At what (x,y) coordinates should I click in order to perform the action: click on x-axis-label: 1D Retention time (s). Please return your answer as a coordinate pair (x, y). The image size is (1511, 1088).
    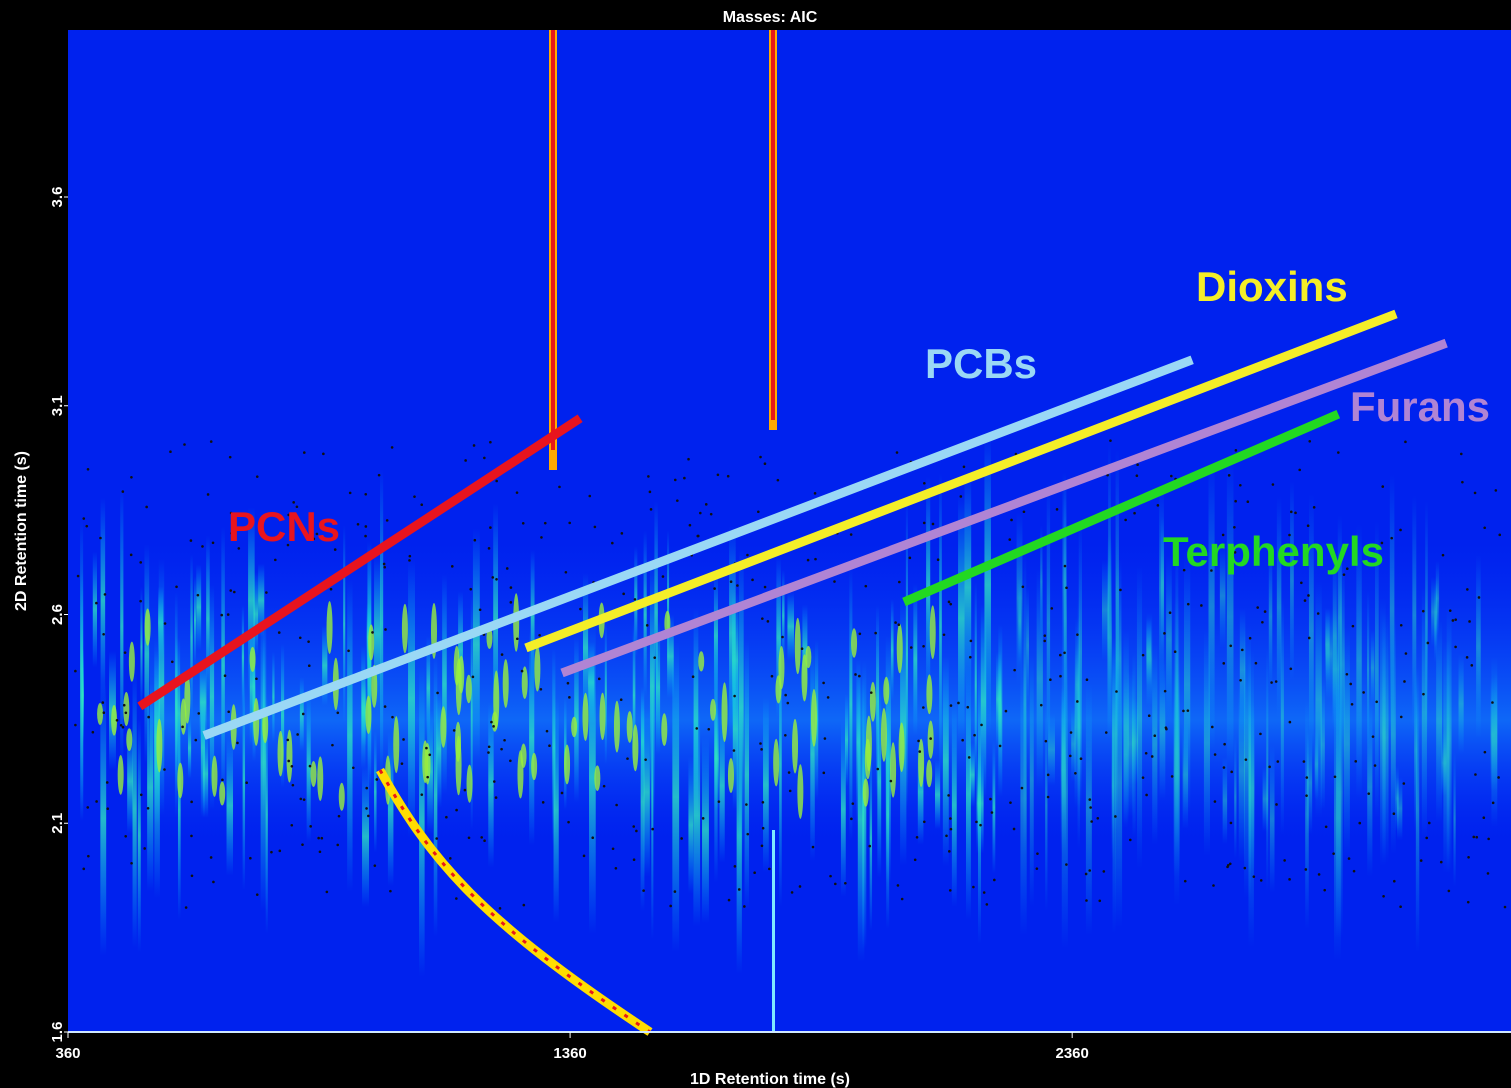
    Looking at the image, I should click on (770, 1079).